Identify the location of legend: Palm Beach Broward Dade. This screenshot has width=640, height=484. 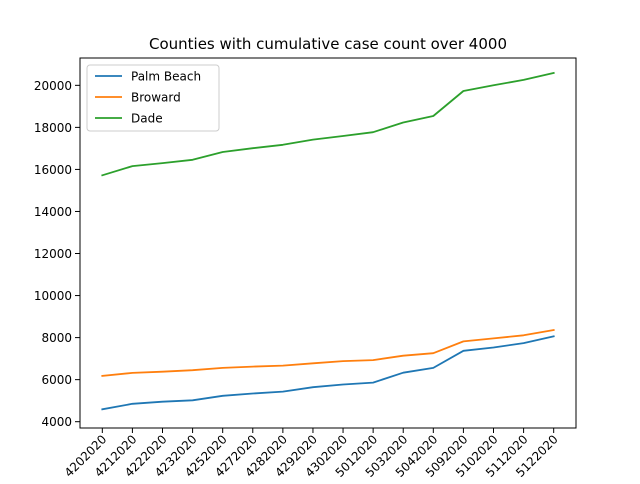
(153, 98).